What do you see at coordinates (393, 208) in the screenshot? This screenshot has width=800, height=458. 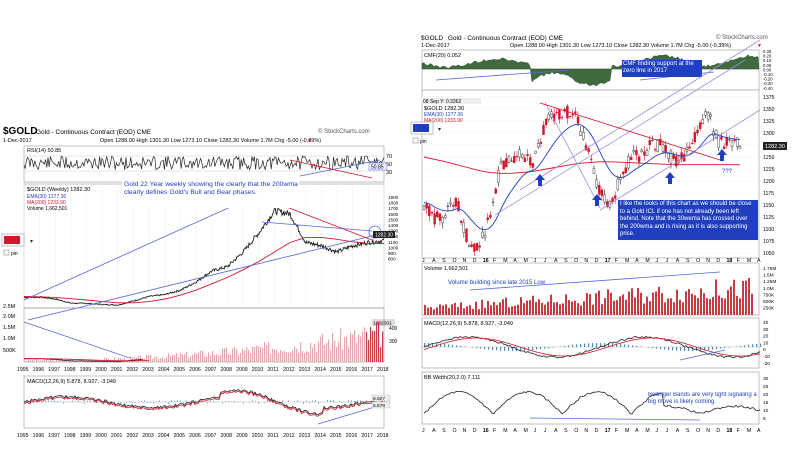 I see `left-price-tick-1700: 1700` at bounding box center [393, 208].